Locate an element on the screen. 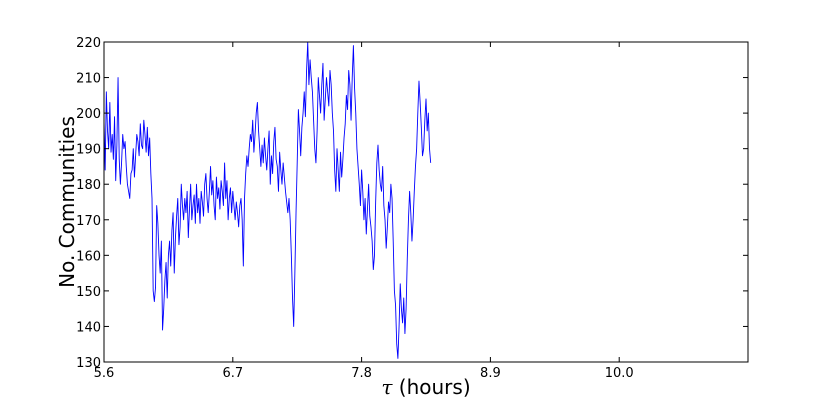 This screenshot has width=830, height=415. x-axis-title-text: (hours) is located at coordinates (431, 387).